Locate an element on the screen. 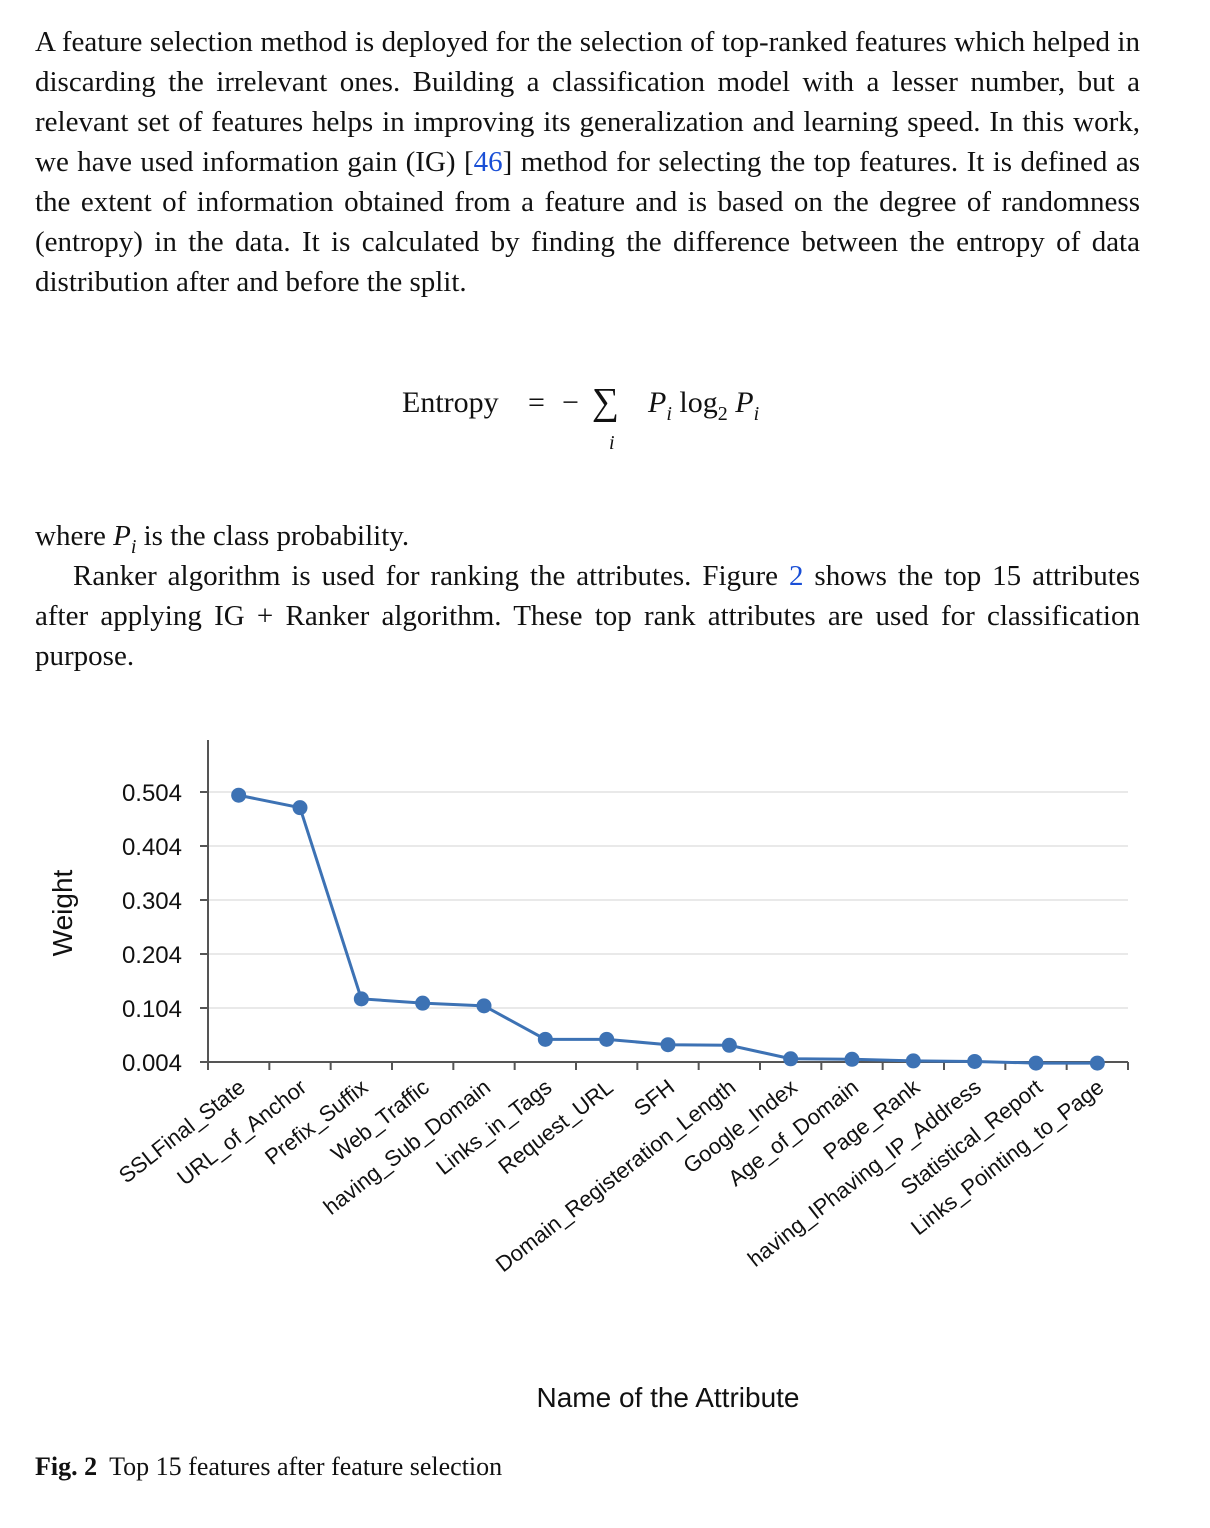 The width and height of the screenshot is (1210, 1528). x-axis-label: Name of the Attribute is located at coordinates (667, 1397).